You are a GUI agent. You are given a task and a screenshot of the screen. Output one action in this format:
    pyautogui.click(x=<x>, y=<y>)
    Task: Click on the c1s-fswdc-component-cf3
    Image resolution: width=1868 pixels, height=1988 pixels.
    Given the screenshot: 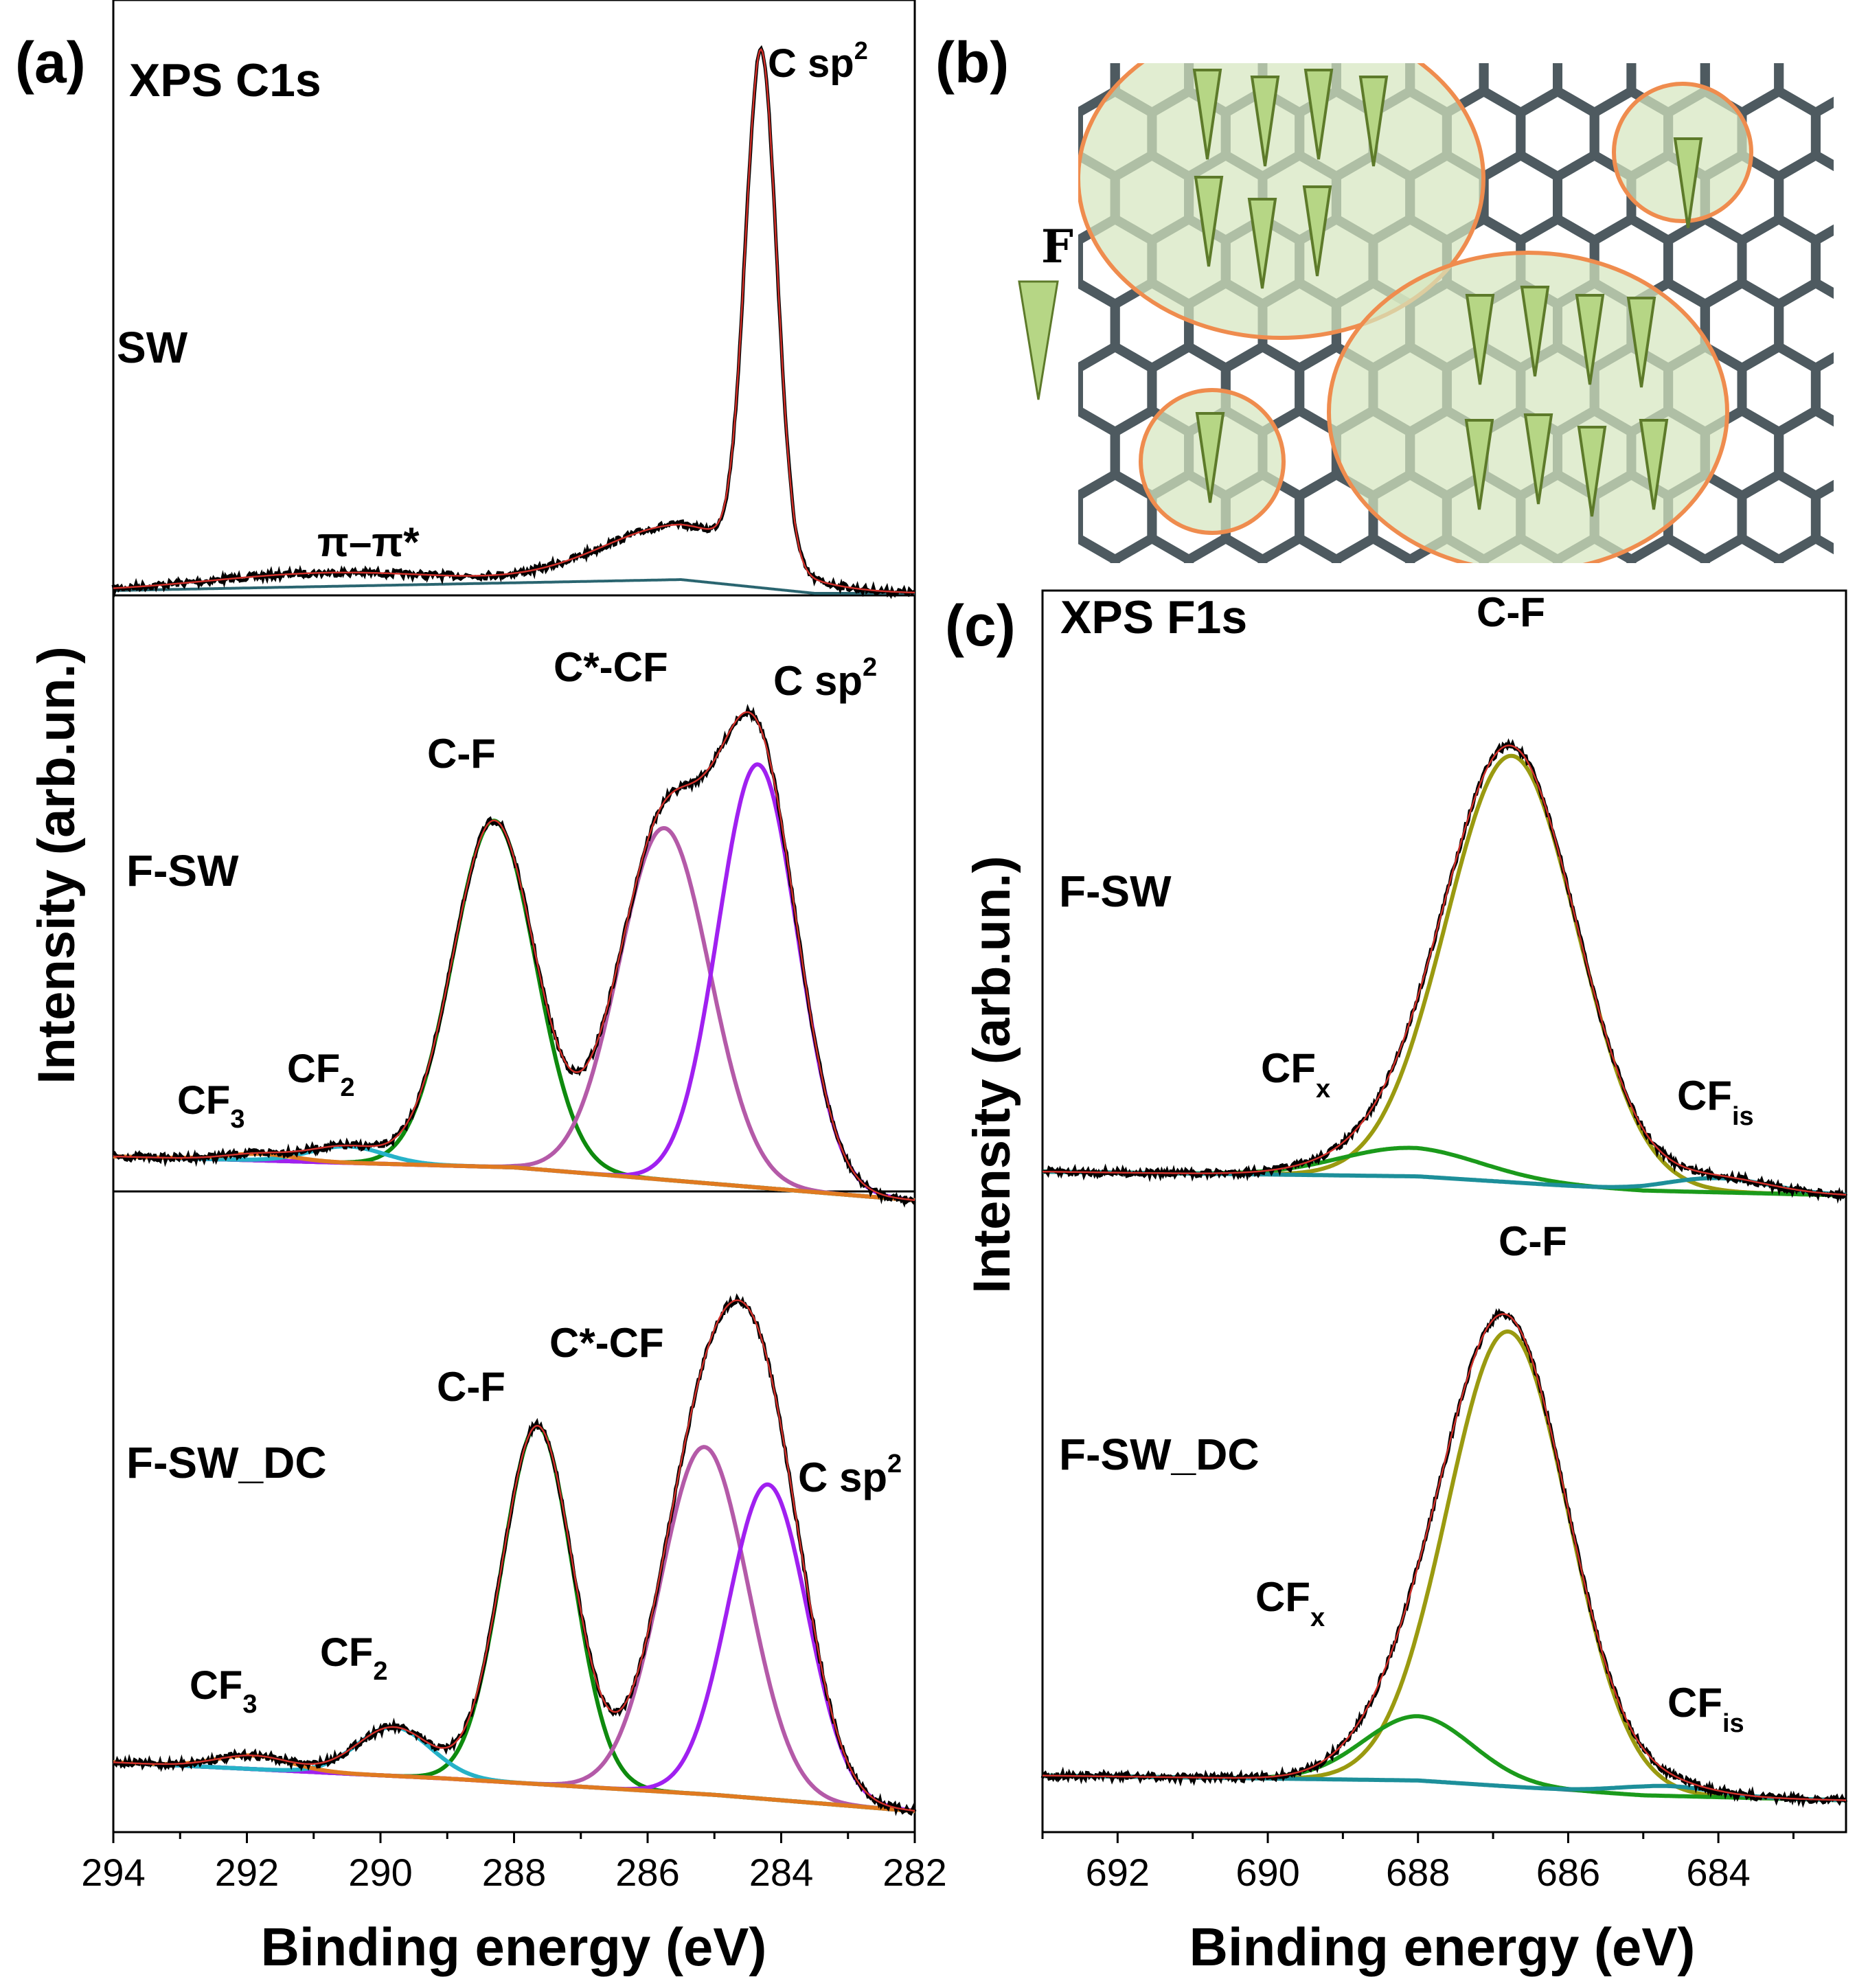 What is the action you would take?
    pyautogui.click(x=514, y=1784)
    